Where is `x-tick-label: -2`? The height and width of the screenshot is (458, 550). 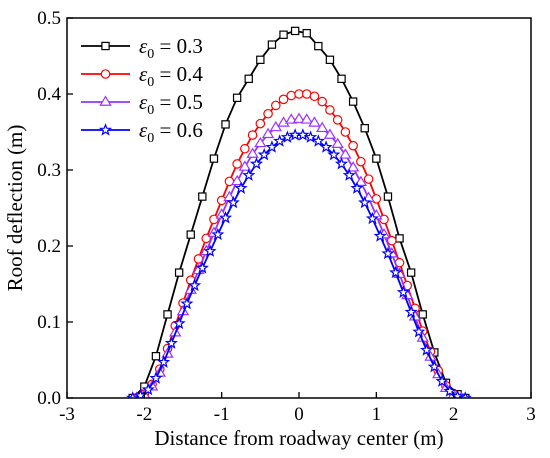 x-tick-label: -2 is located at coordinates (144, 414).